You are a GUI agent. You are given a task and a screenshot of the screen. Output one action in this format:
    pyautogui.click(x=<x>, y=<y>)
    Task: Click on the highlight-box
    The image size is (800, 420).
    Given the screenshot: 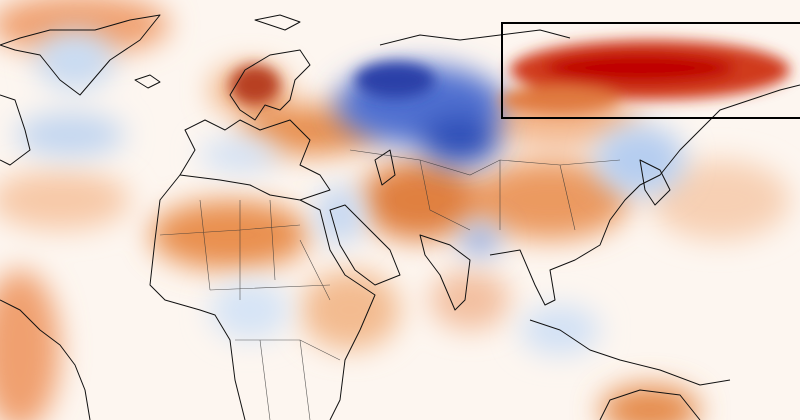 What is the action you would take?
    pyautogui.click(x=650, y=70)
    